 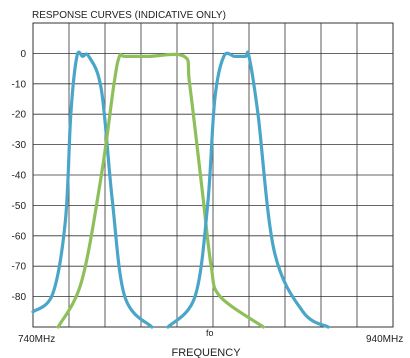 I want to click on x-tick-label-end: 940MHz, so click(x=384, y=339).